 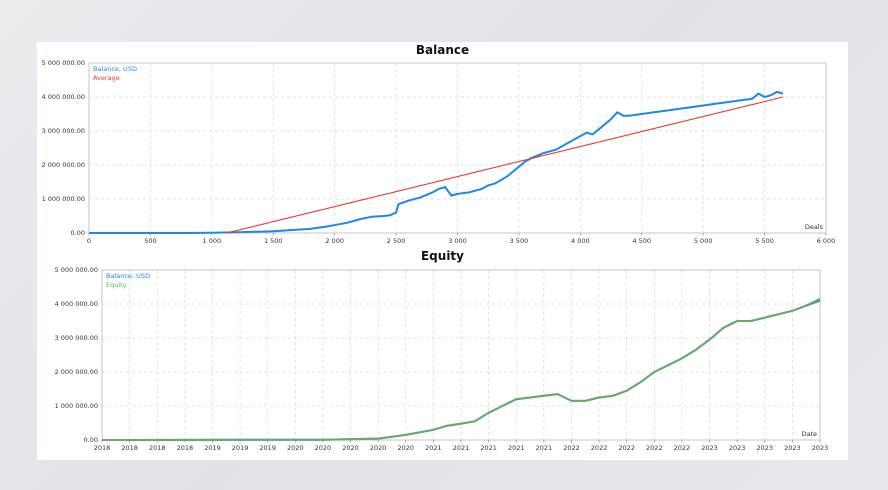 What do you see at coordinates (63, 97) in the screenshot?
I see `balance-y-tick-label: 4 000 000.00` at bounding box center [63, 97].